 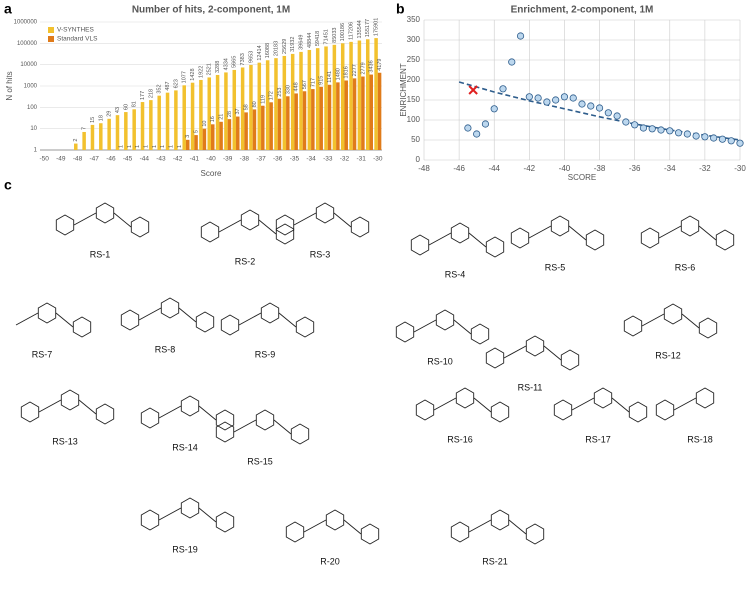 What do you see at coordinates (36, 151) in the screenshot?
I see `y-tick-label: 1` at bounding box center [36, 151].